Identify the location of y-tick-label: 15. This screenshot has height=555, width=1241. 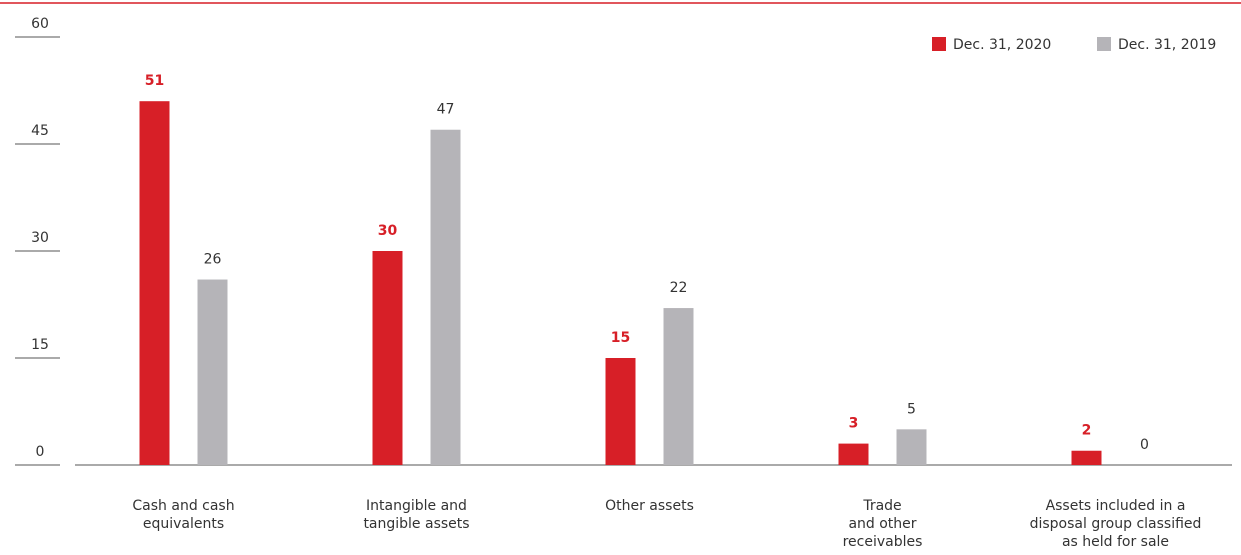
(40, 345).